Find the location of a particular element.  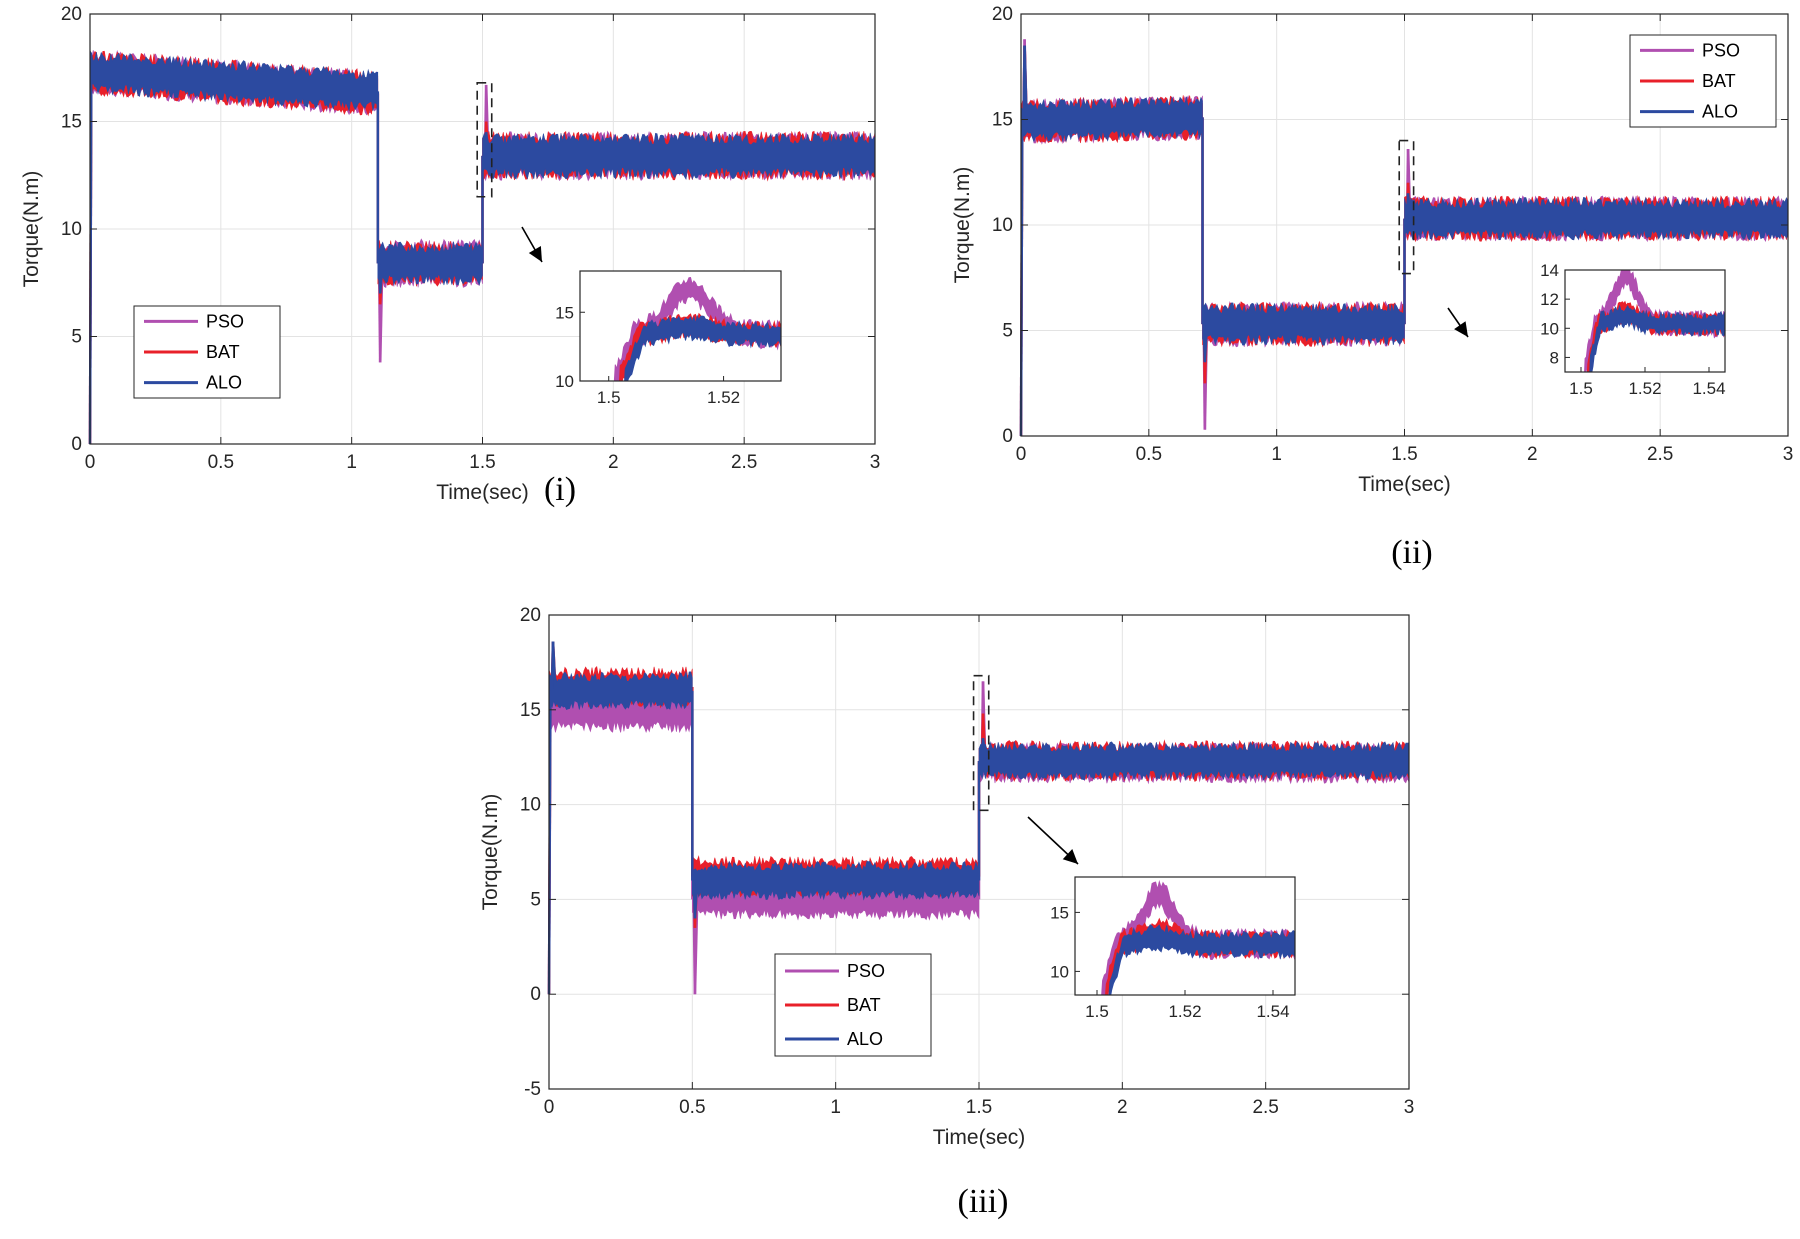

zoom-inset: 1.5 1.52 1.54 10 15 is located at coordinates (1173, 948).